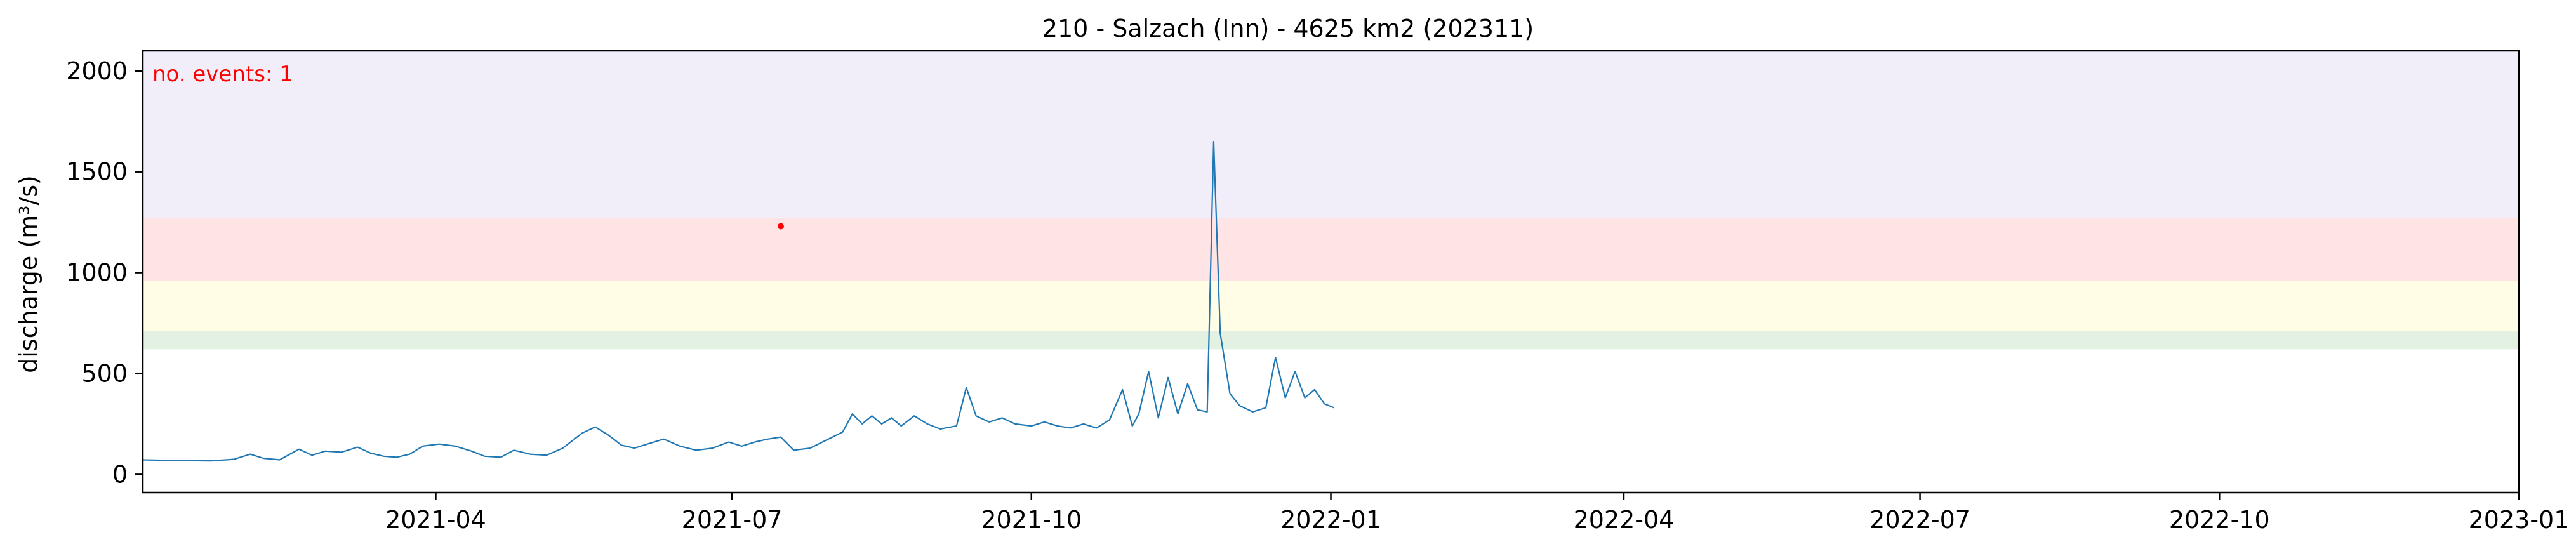 The image size is (2576, 556). What do you see at coordinates (2519, 520) in the screenshot?
I see `x-tick-label-7: 2023-01` at bounding box center [2519, 520].